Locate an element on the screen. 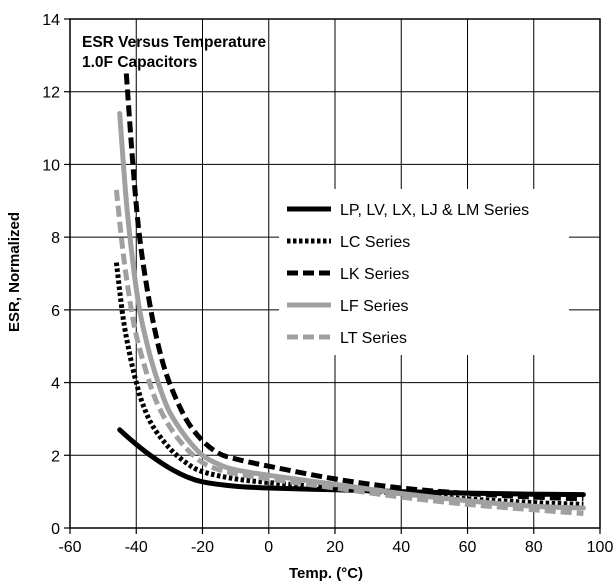  y-tick-label: 14 is located at coordinates (51, 20).